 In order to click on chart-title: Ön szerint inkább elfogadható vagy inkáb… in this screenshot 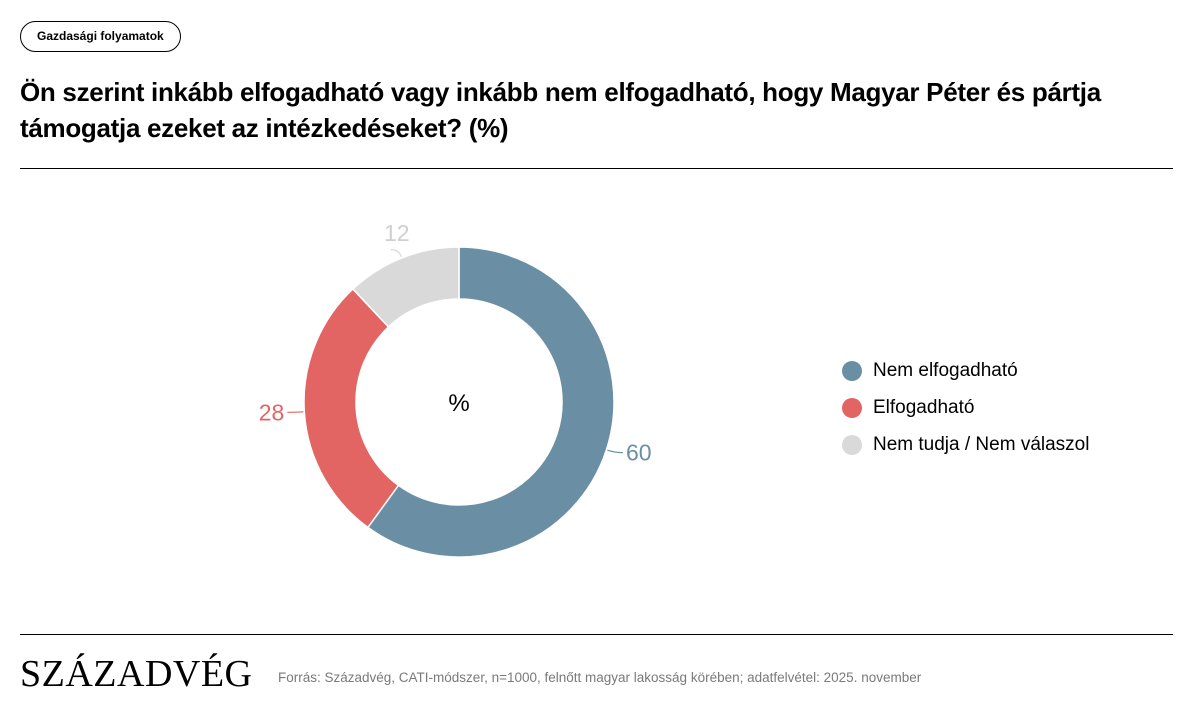, I will do `click(560, 110)`.